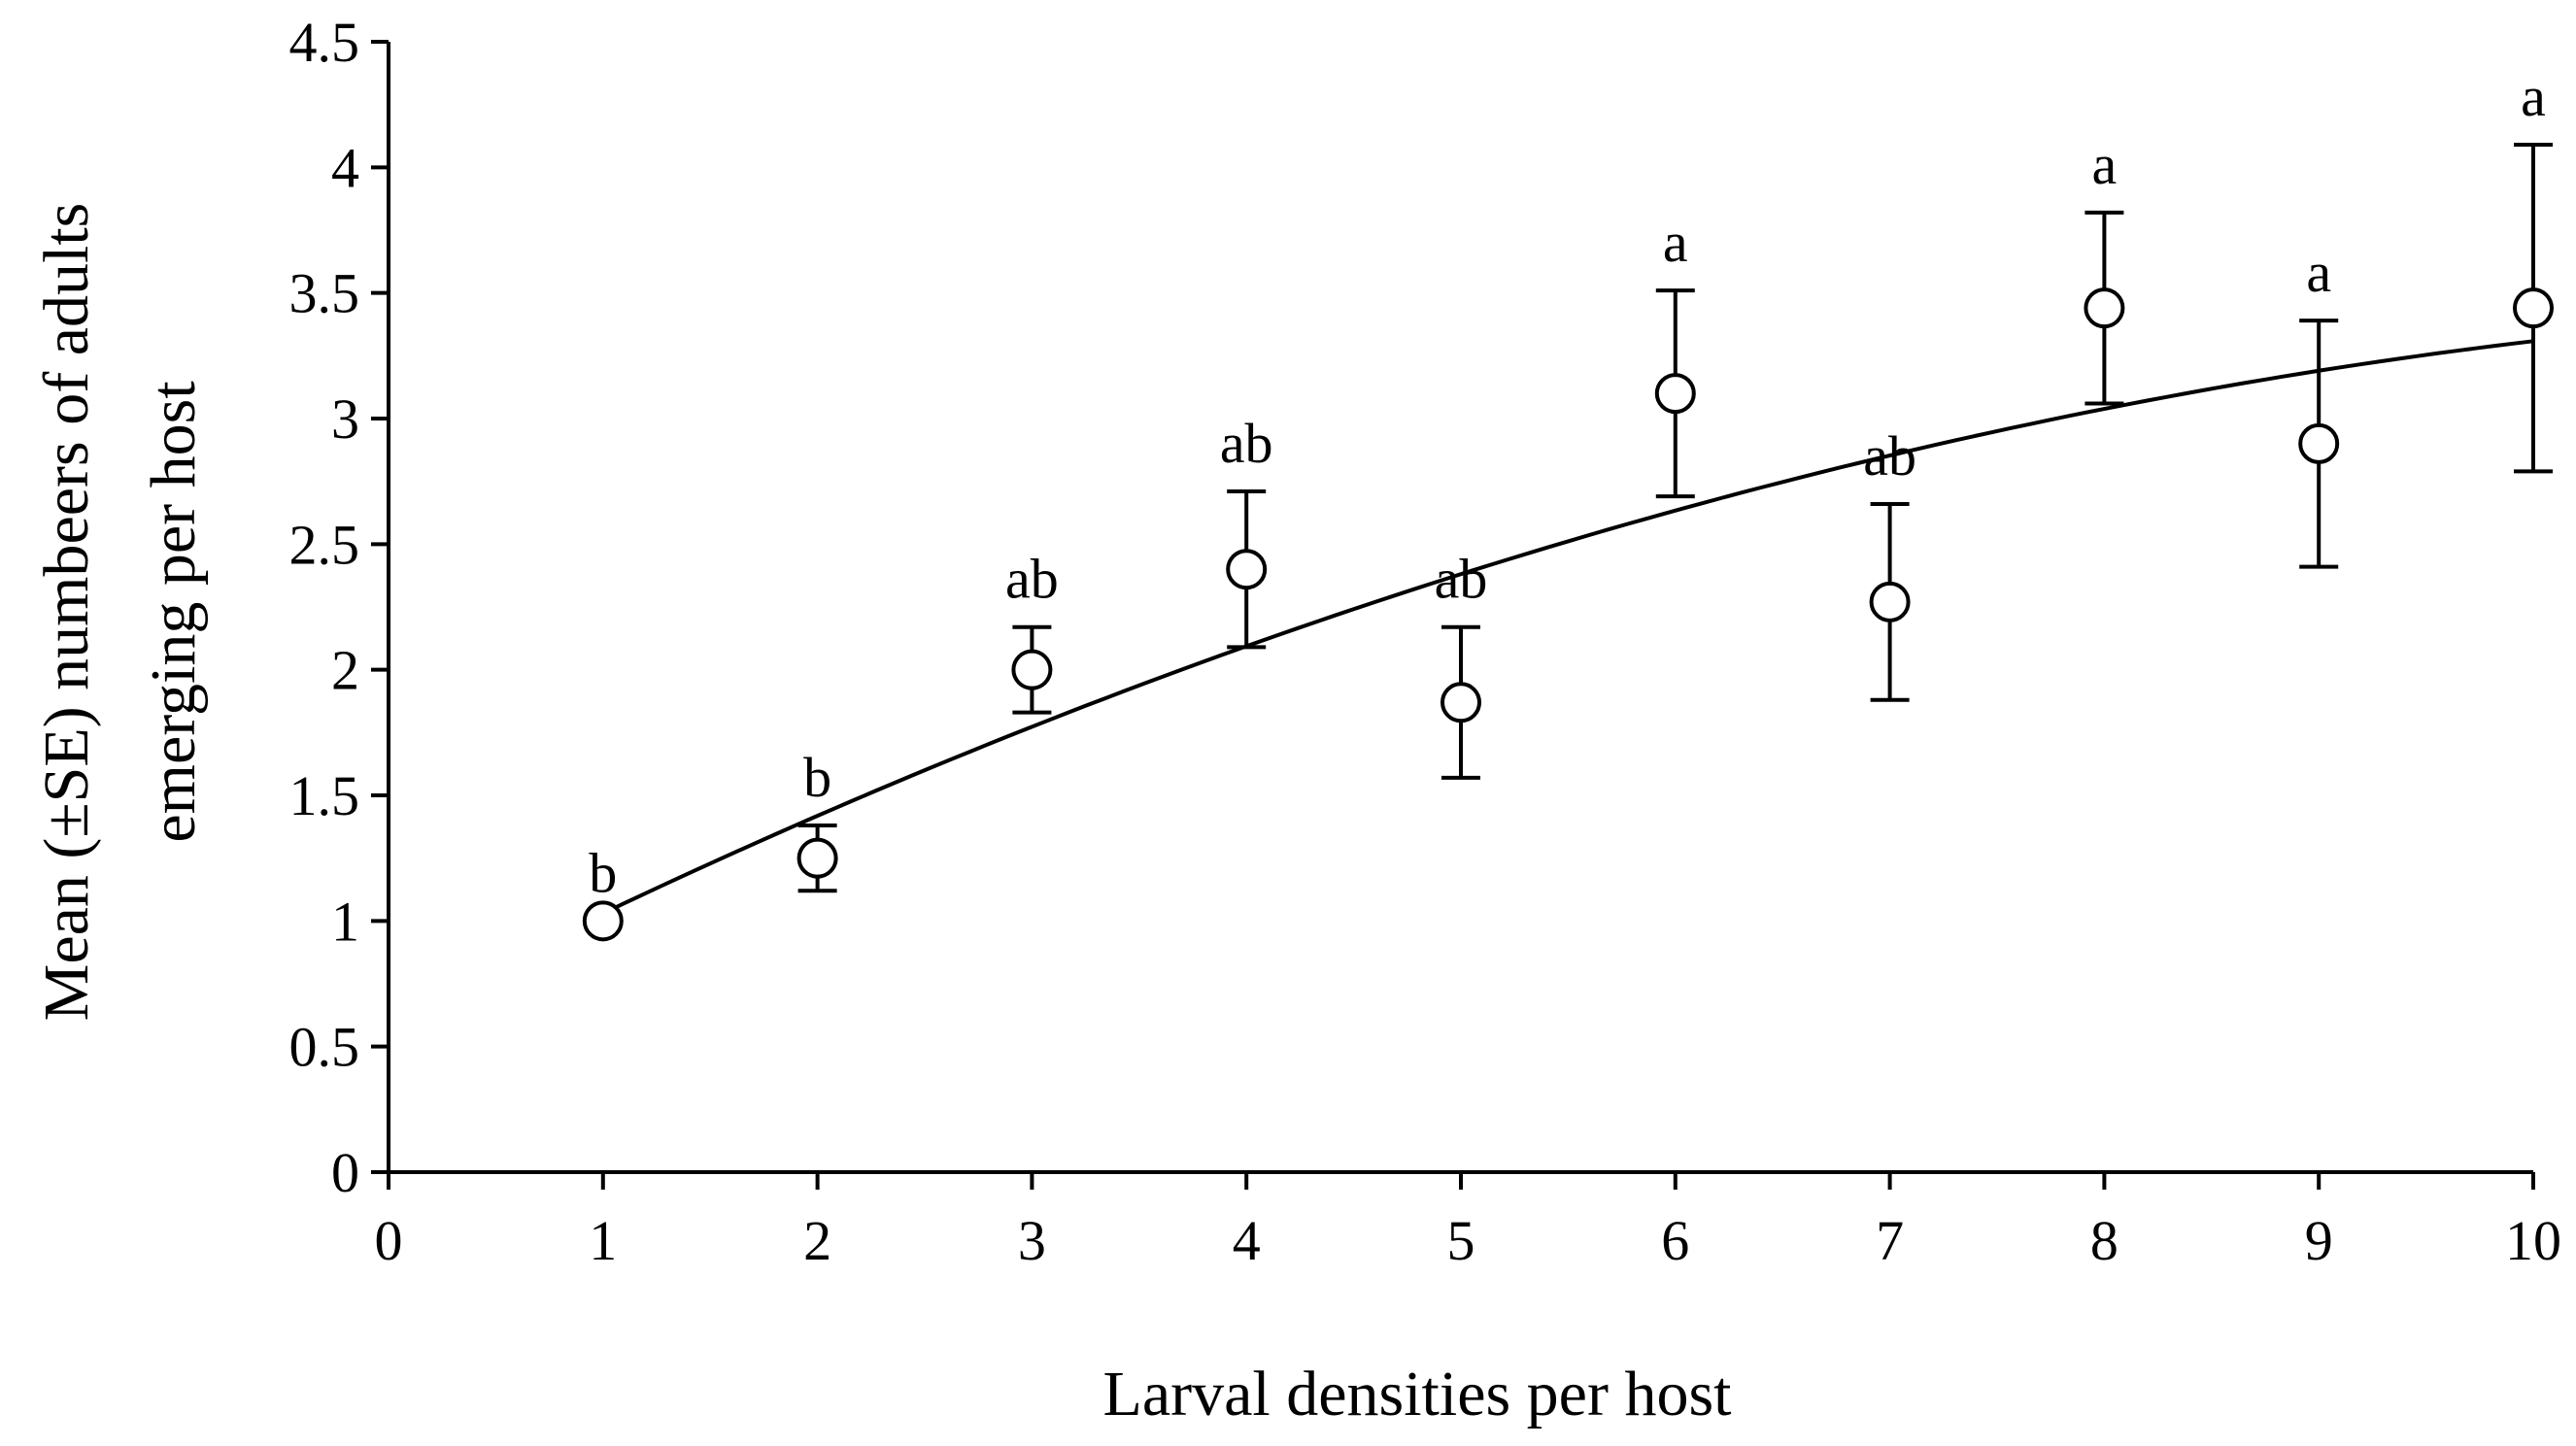 This screenshot has height=1446, width=2576. I want to click on y-axis-title-line1: Mean (±SE) numbeers of adults, so click(66, 612).